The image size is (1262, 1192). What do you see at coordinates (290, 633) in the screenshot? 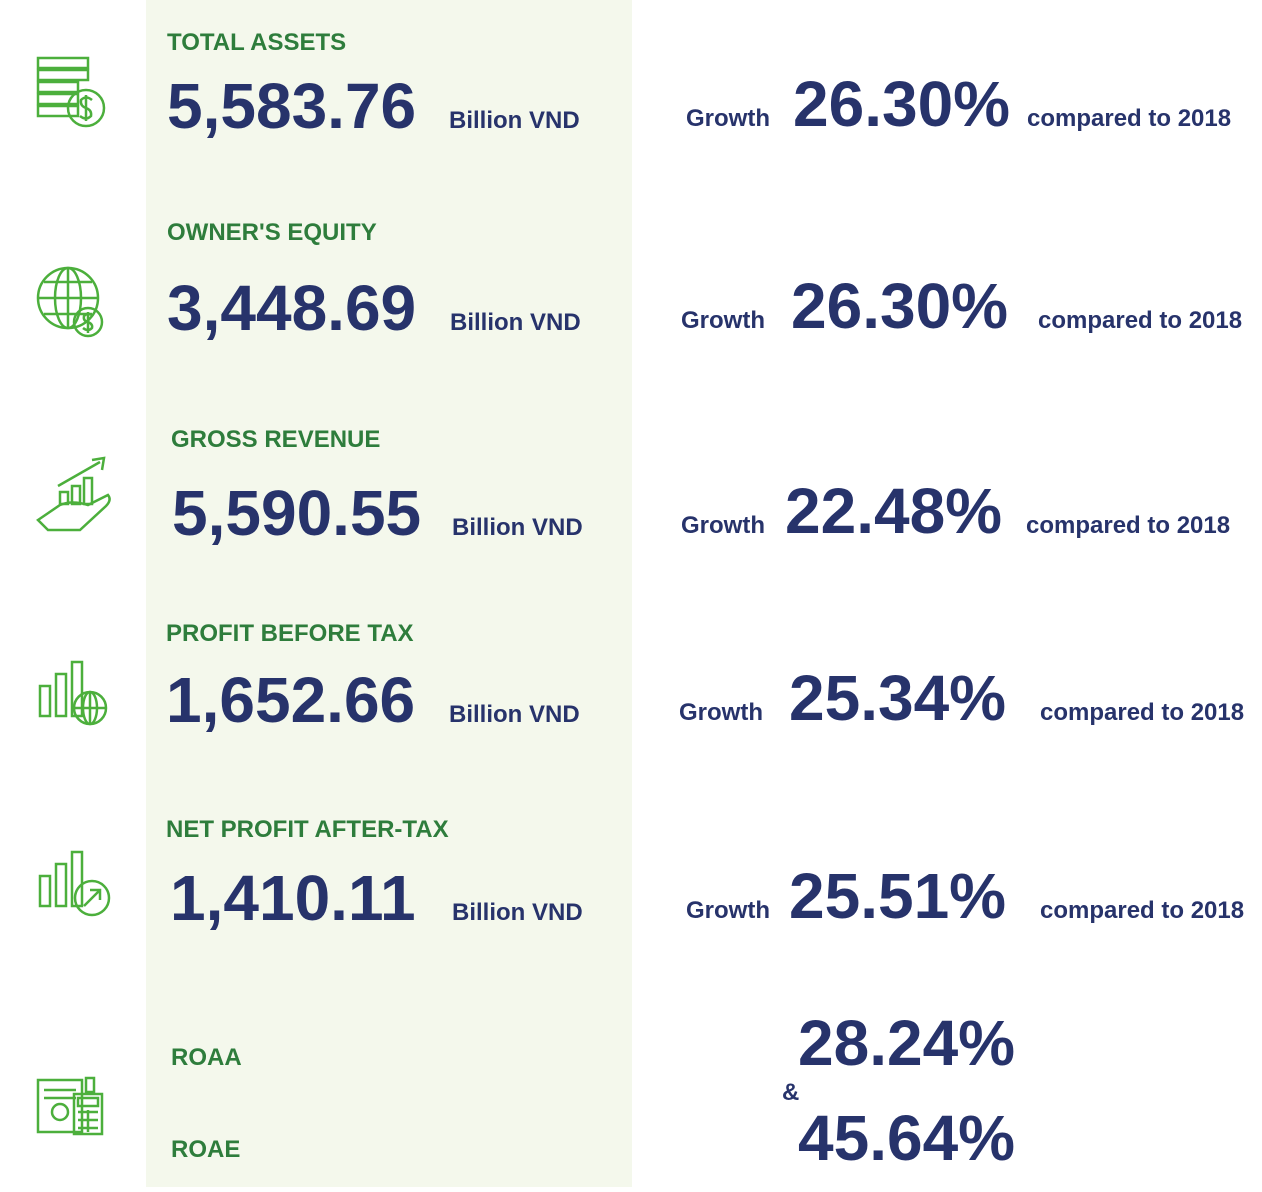
I see `metric-label: PROFIT BEFORE TAX` at bounding box center [290, 633].